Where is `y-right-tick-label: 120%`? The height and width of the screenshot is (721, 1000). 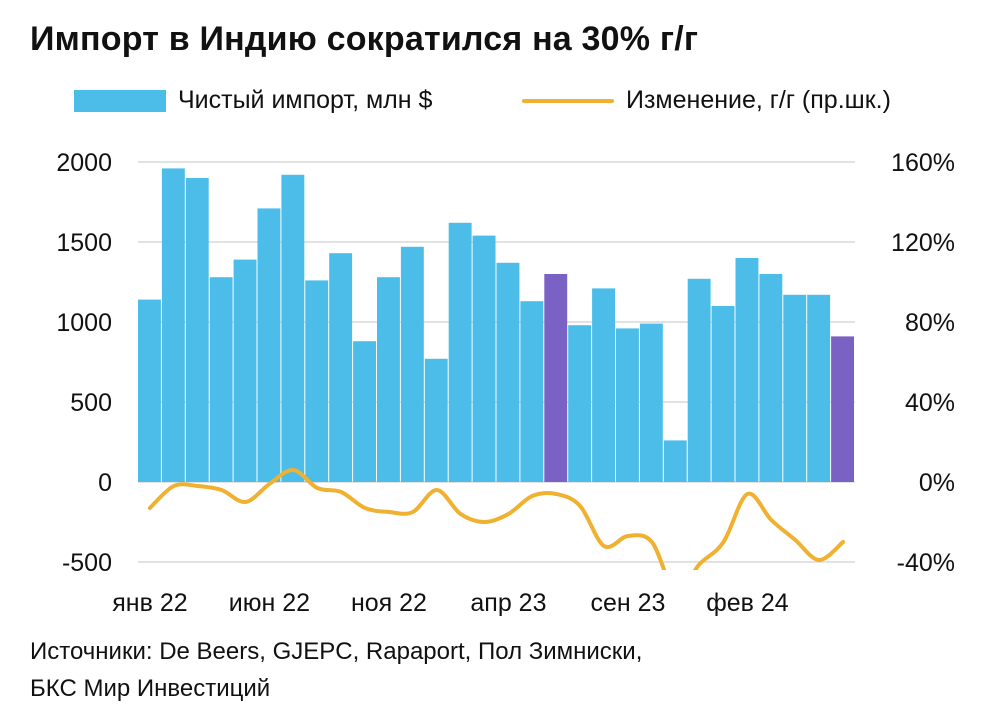
y-right-tick-label: 120% is located at coordinates (923, 243).